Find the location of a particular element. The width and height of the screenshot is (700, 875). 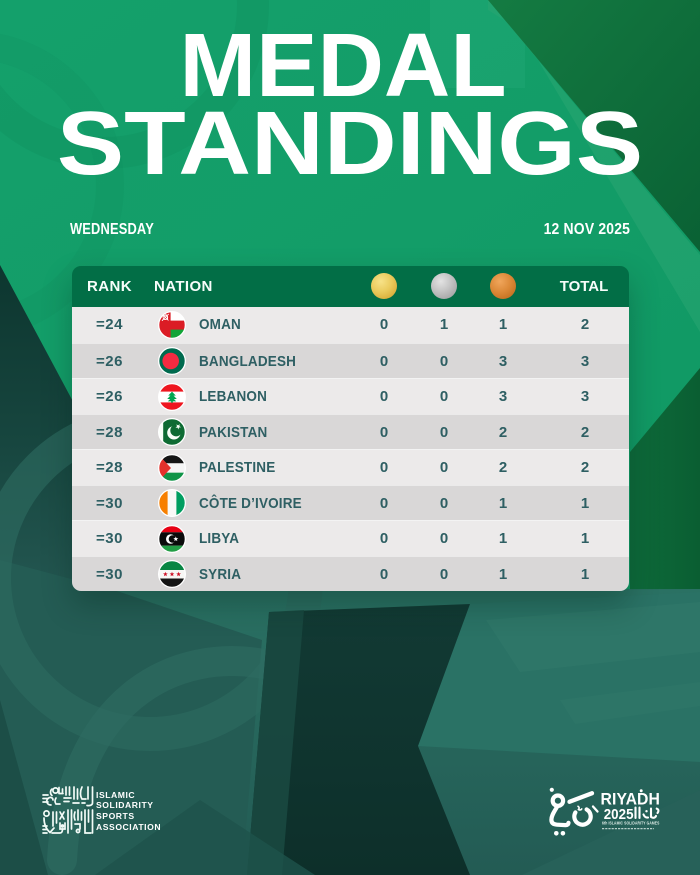

svg-text: RIYADH is located at coordinates (631, 800).